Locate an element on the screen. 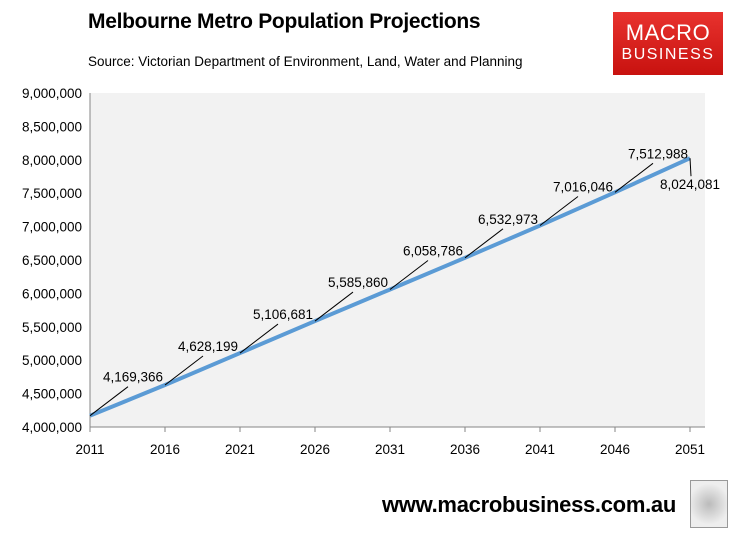 The height and width of the screenshot is (533, 735). data-label: 7,512,988 is located at coordinates (658, 153).